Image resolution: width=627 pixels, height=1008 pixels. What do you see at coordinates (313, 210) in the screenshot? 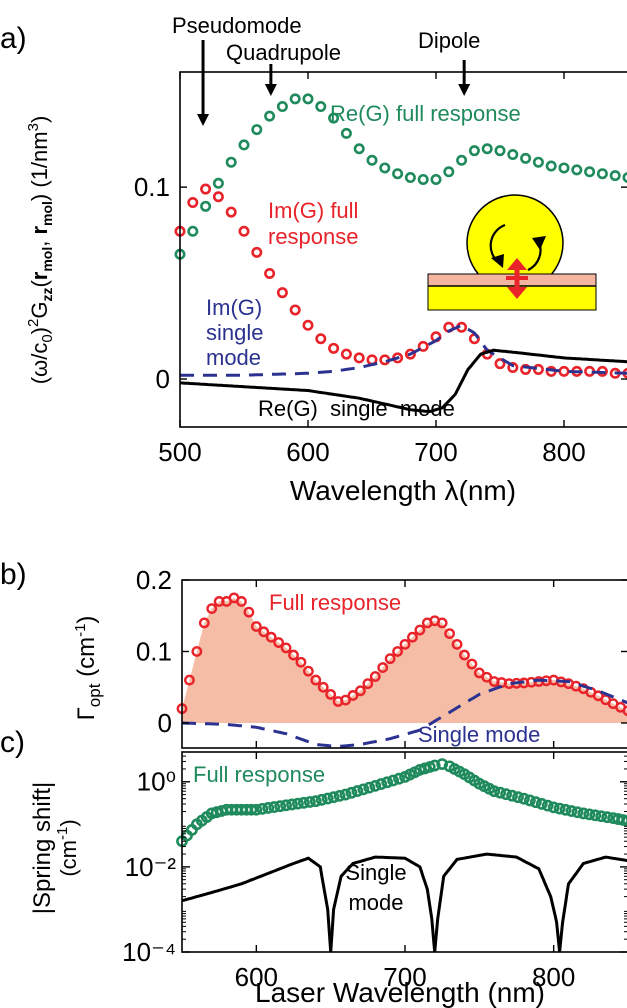
I see `label-im-full-line1: Im(G) full` at bounding box center [313, 210].